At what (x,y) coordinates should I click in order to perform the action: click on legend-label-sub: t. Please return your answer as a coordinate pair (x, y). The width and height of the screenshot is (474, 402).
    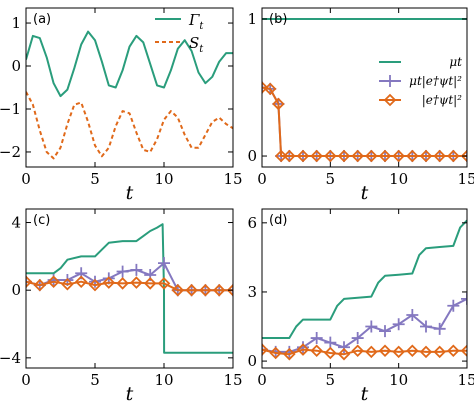
    Looking at the image, I should click on (201, 49).